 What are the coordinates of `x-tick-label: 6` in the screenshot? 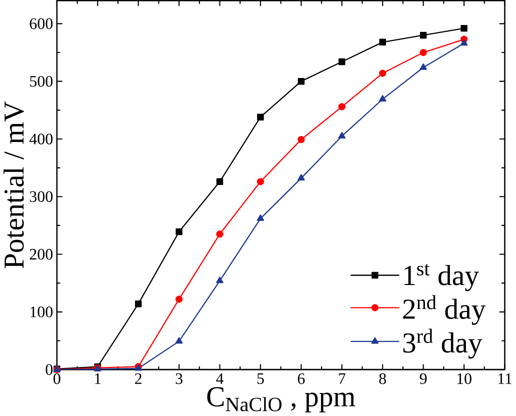 It's located at (301, 378).